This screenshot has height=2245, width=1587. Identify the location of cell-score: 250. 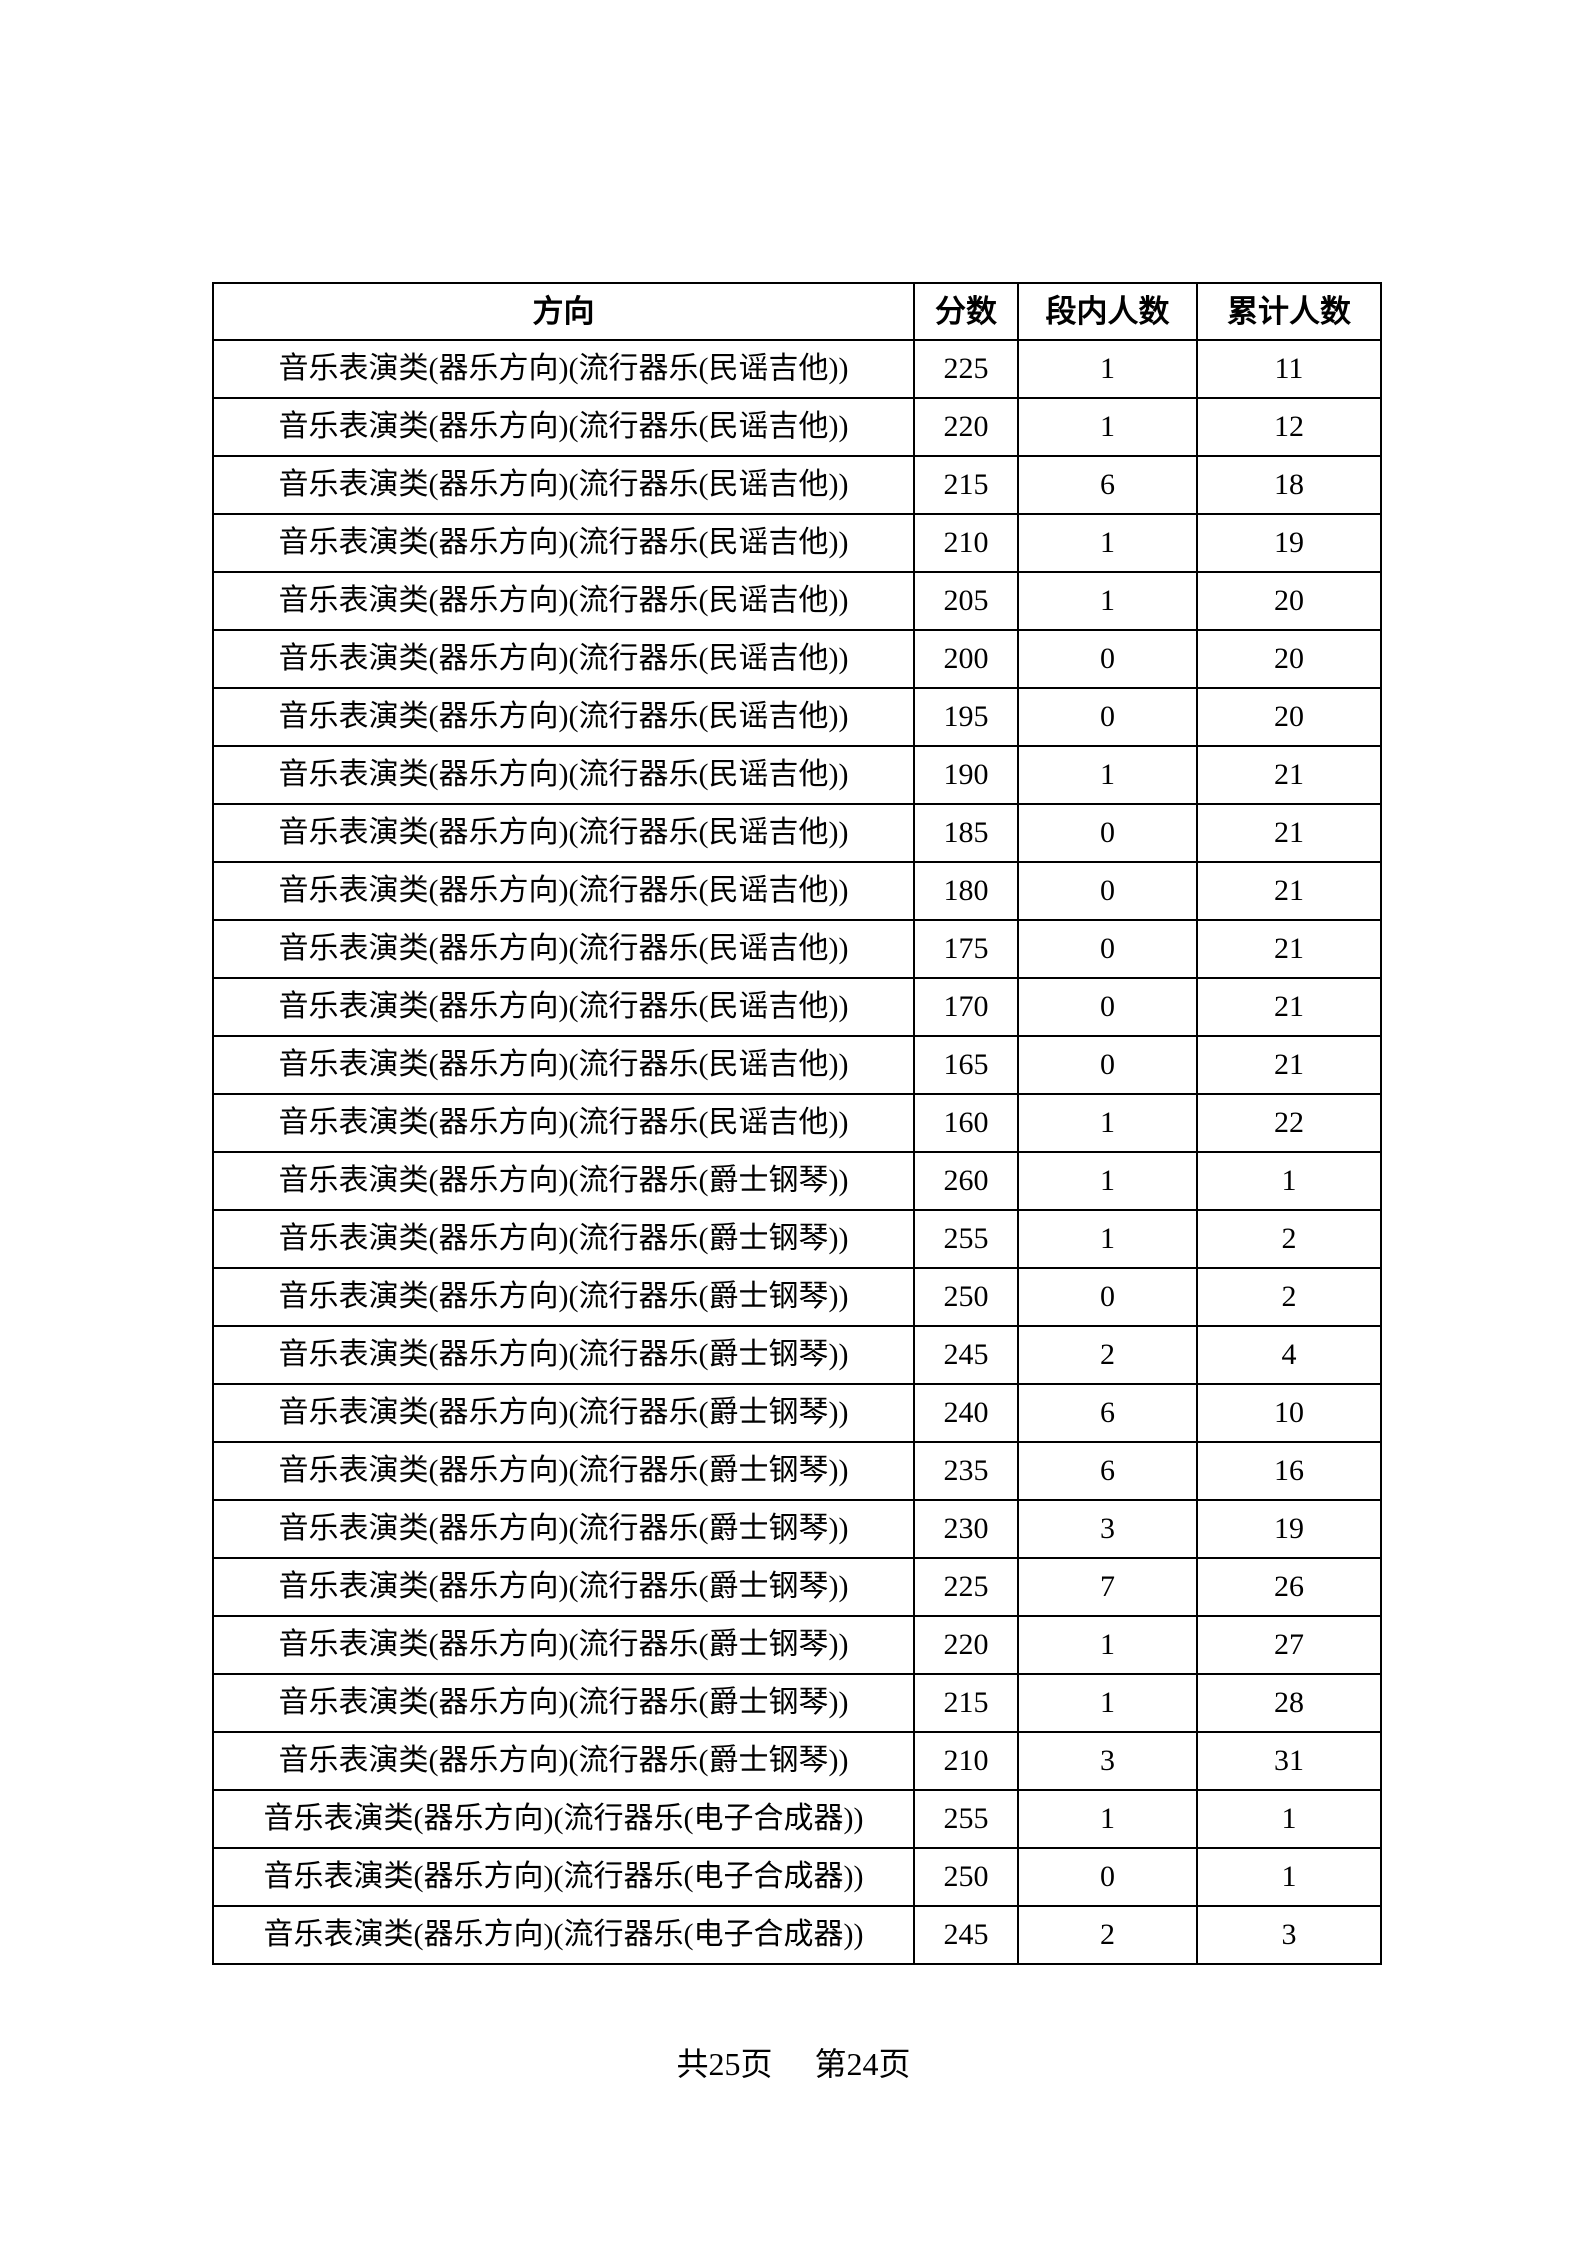
(966, 1877).